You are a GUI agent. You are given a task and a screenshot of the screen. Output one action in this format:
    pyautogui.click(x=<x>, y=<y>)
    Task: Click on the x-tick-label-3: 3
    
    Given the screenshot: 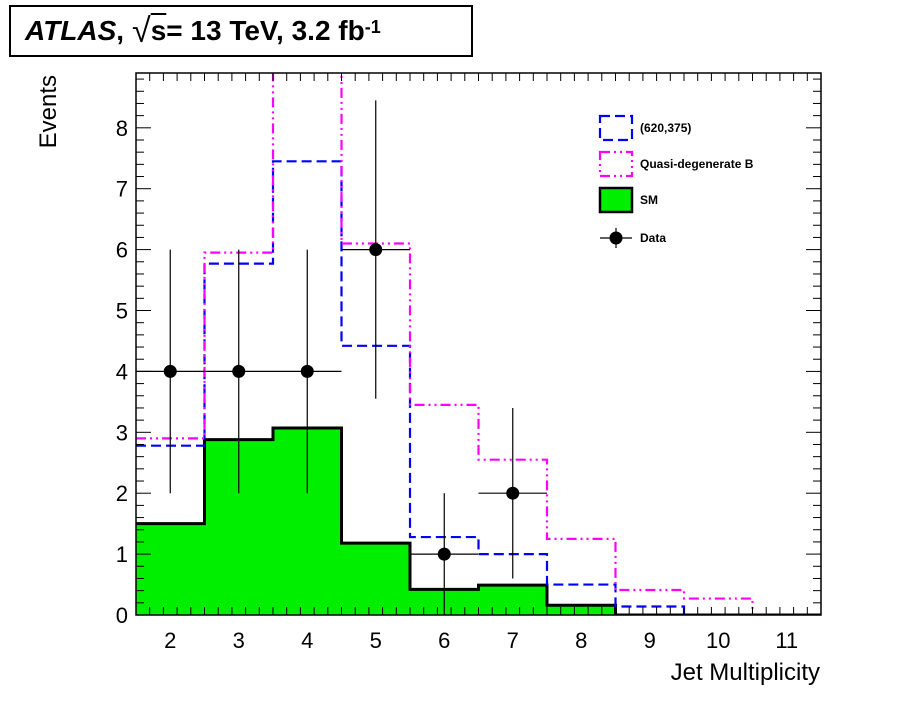 What is the action you would take?
    pyautogui.click(x=239, y=640)
    